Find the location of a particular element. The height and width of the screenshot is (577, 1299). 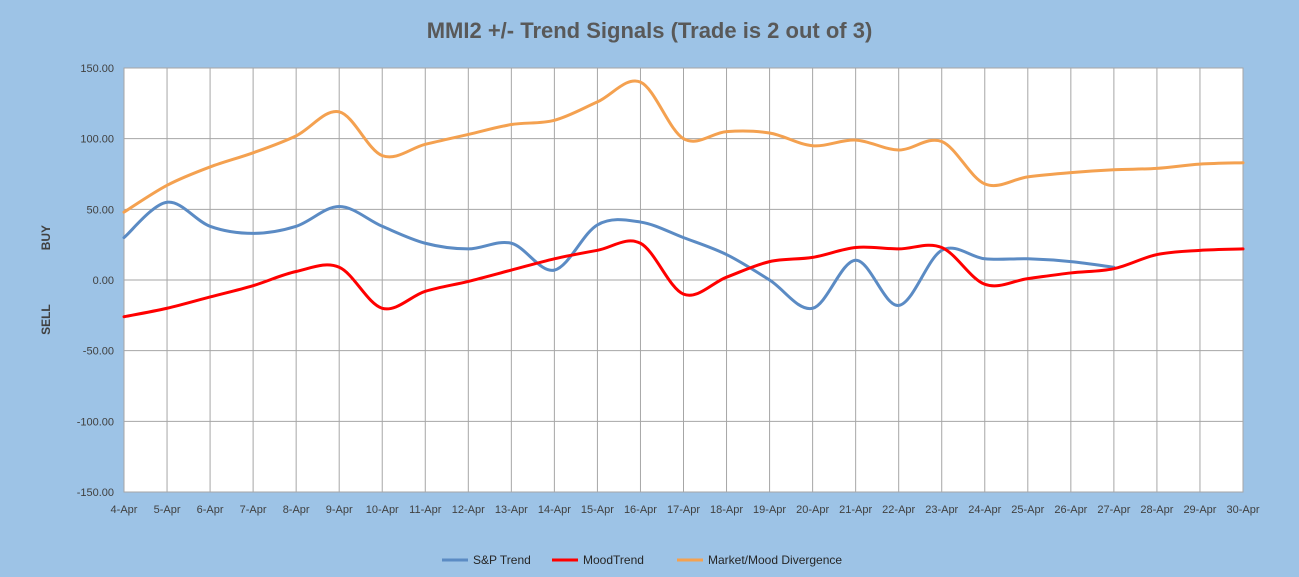

x-tick-label: 13-Apr is located at coordinates (511, 510).